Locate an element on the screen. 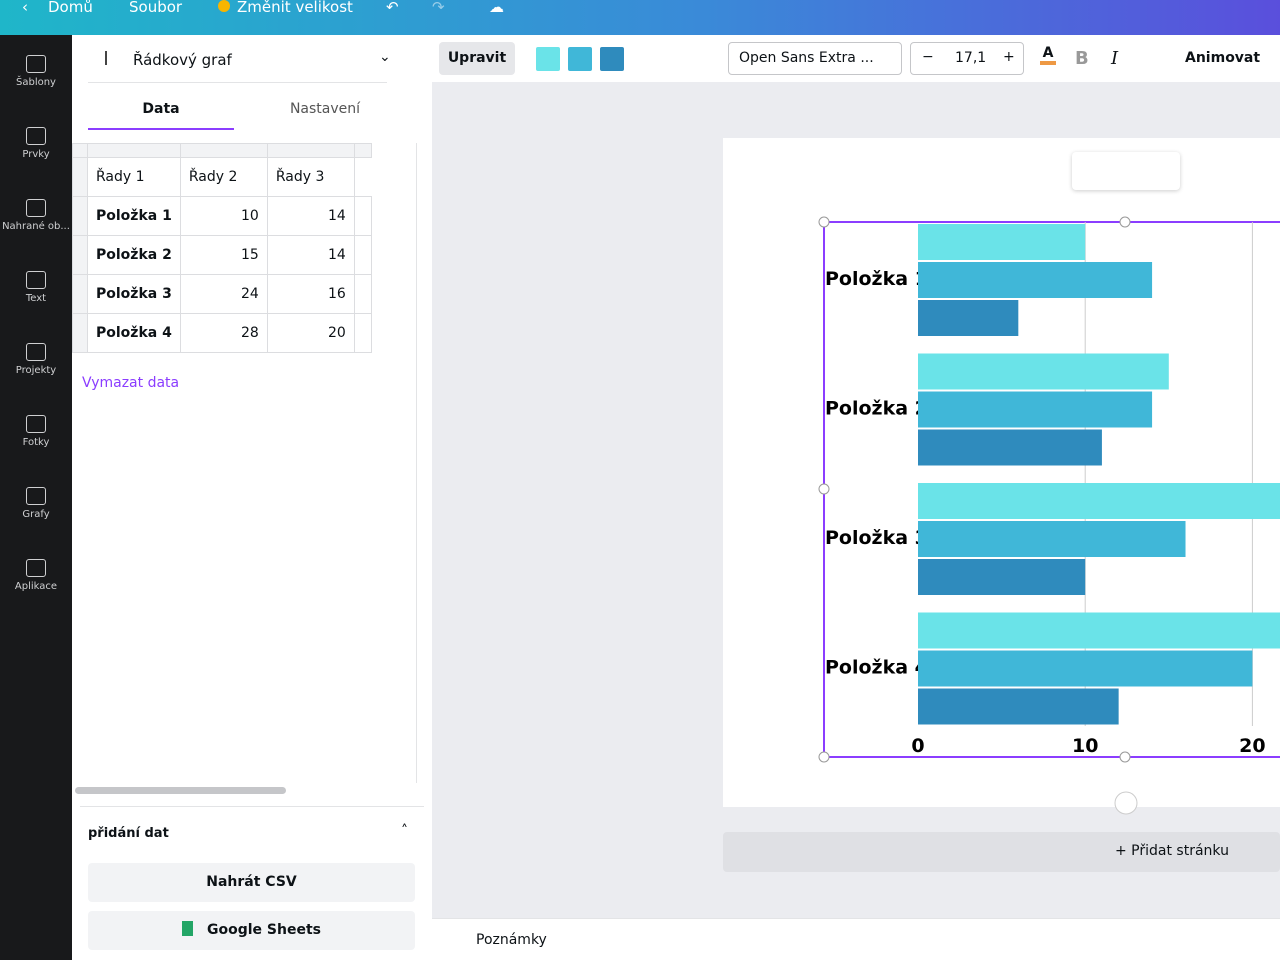 The width and height of the screenshot is (1280, 961). top-bar: ‹ Domů Soubor Změnit velikost ↶ ↷ ☁ is located at coordinates (640, 17).